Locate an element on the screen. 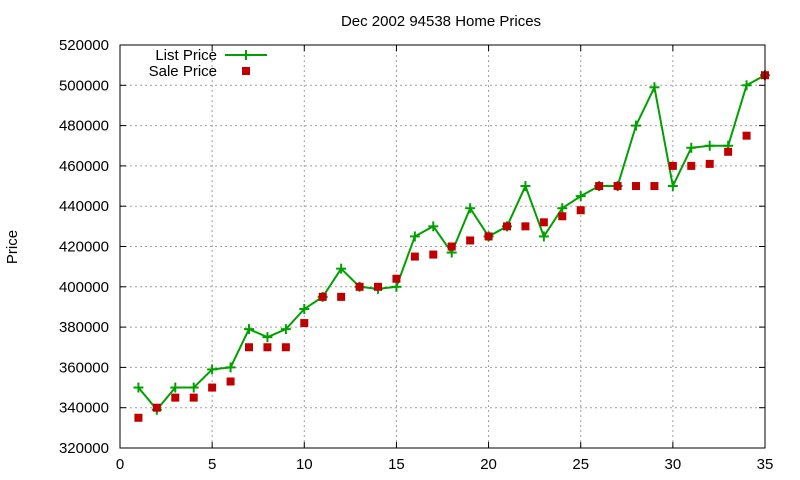 The height and width of the screenshot is (480, 800). y-tick-label: 500000 is located at coordinates (84, 85).